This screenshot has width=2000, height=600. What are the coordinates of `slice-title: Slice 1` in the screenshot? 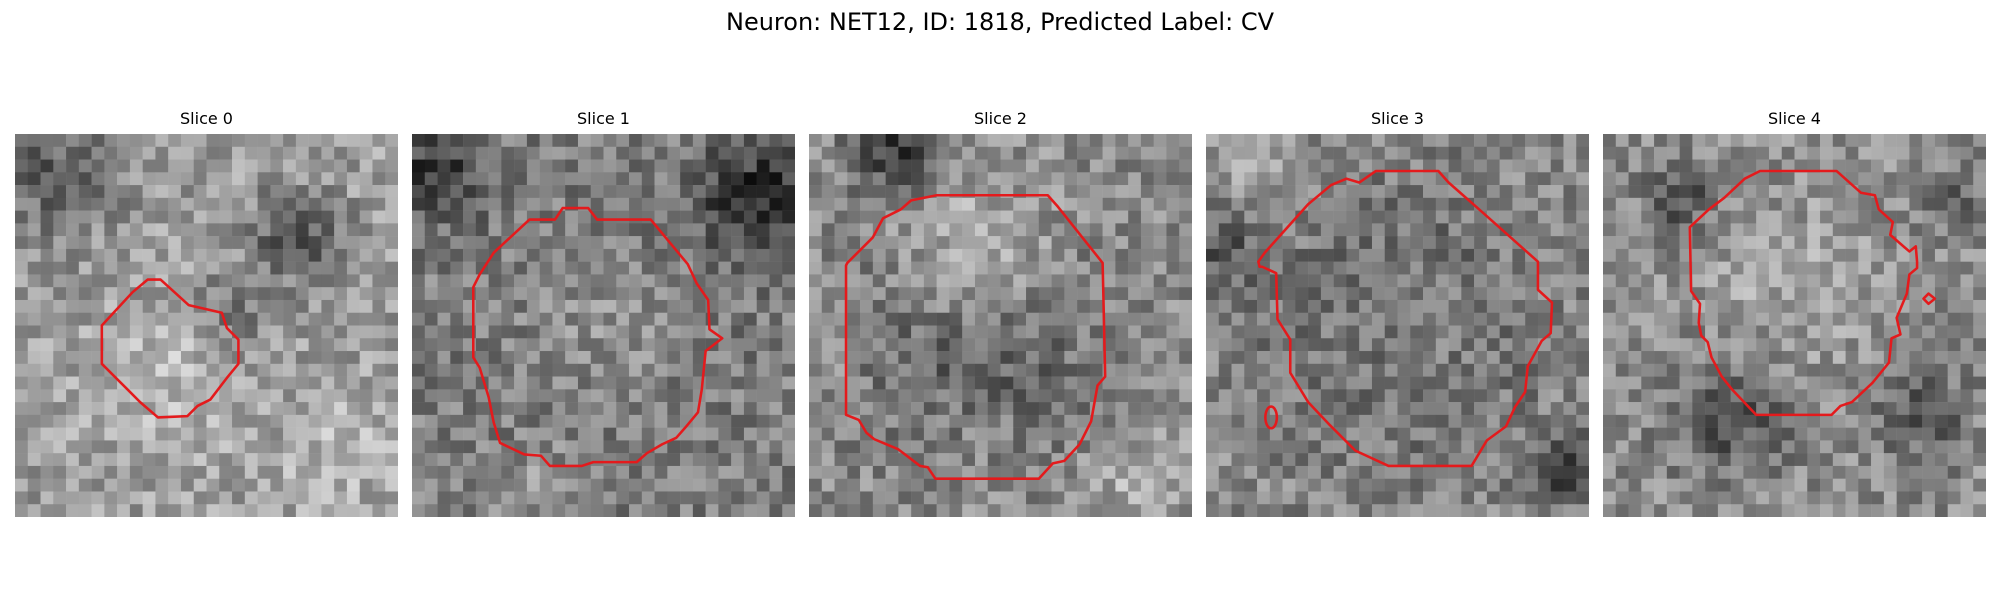 It's located at (603, 118).